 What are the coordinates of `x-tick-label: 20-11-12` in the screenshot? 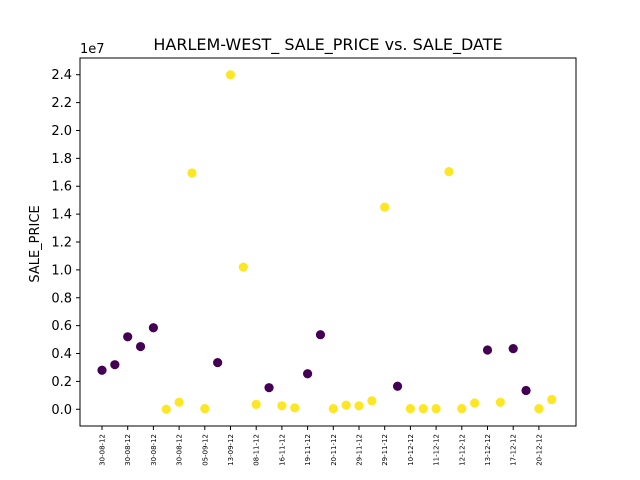 It's located at (334, 450).